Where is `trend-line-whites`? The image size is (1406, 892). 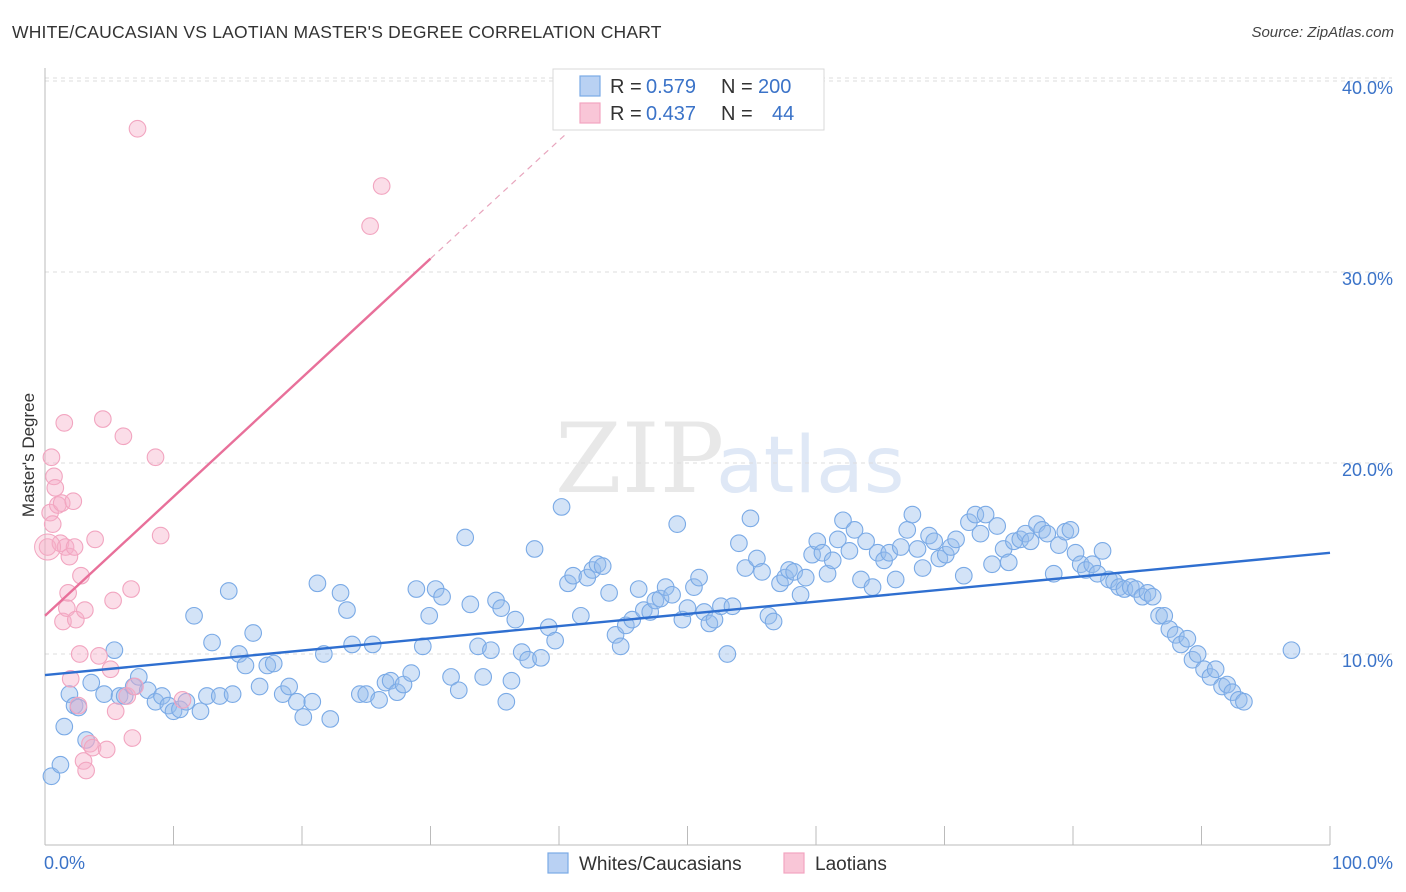
trend-line-whites is located at coordinates (687, 614).